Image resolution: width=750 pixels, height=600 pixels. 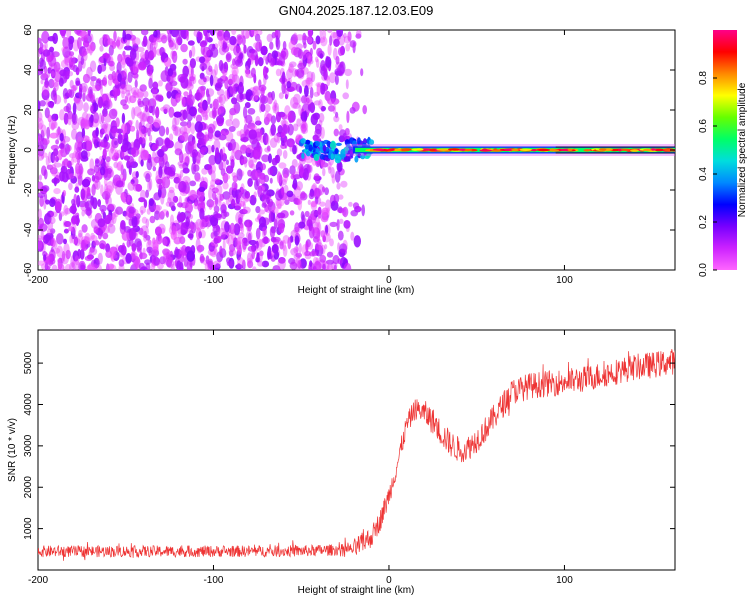 I want to click on transition-blob, so click(x=363, y=157).